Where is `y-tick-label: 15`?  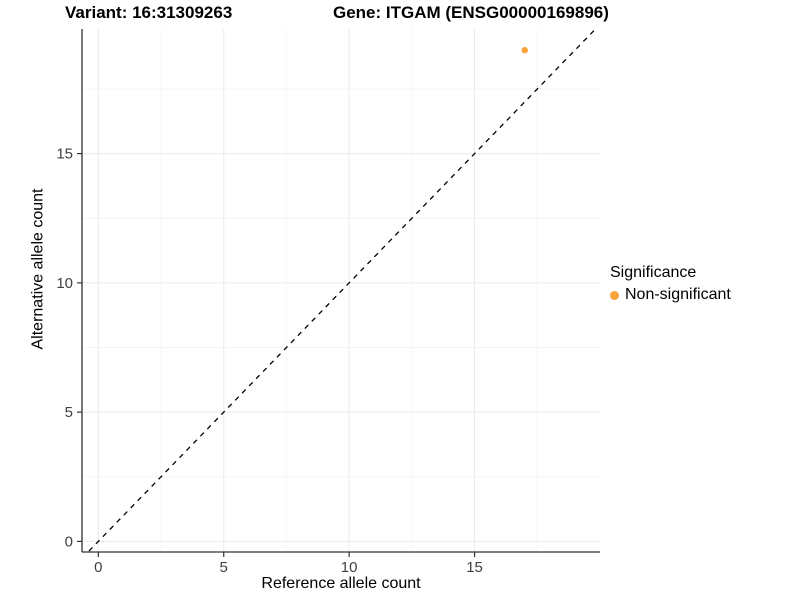
y-tick-label: 15 is located at coordinates (64, 154).